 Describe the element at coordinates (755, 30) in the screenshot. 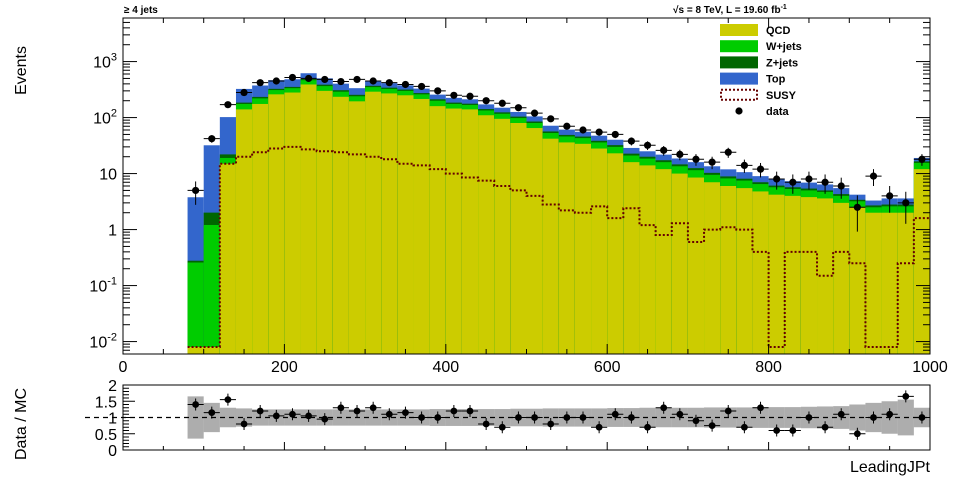

I see `legend-entry-qcd: QCD` at that location.